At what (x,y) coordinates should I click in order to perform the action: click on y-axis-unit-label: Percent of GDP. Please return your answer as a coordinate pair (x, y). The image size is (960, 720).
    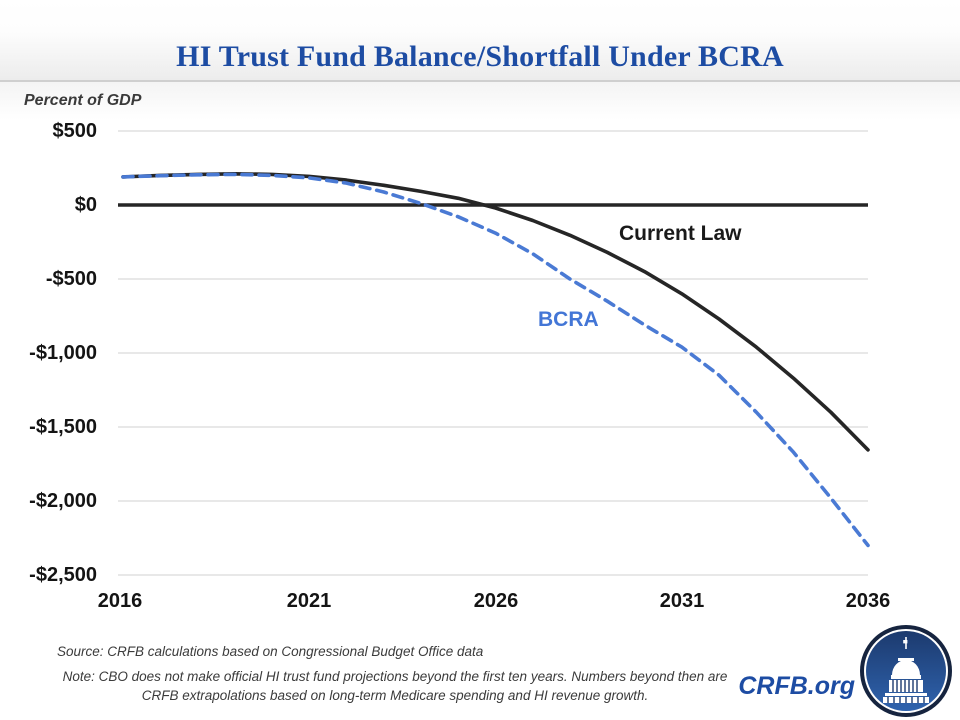
    Looking at the image, I should click on (83, 100).